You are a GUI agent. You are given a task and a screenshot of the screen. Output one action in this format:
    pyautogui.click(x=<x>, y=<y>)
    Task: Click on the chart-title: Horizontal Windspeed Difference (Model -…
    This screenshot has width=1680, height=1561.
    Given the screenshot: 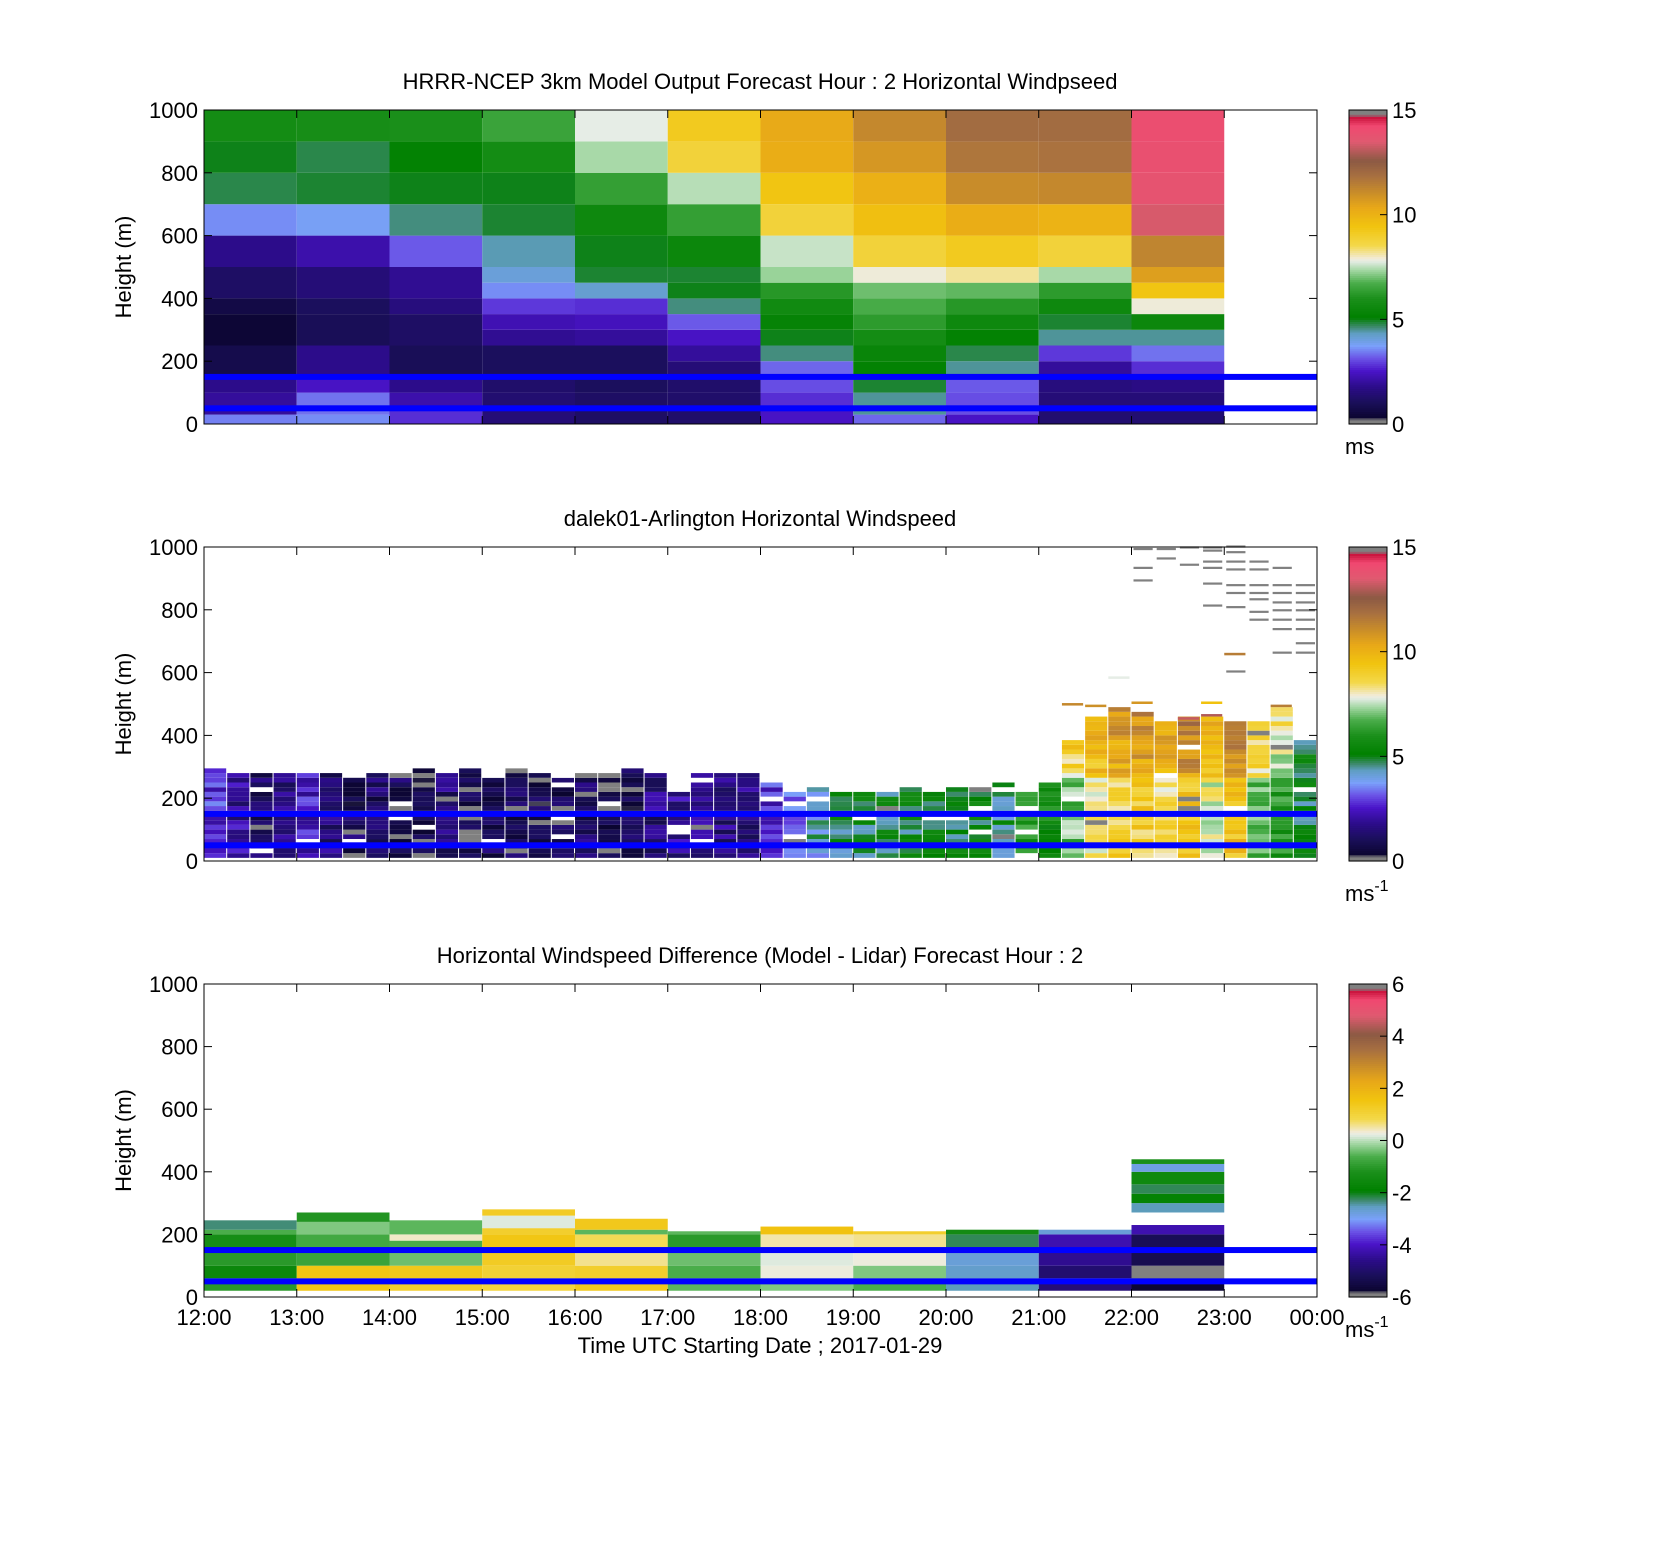 What is the action you would take?
    pyautogui.click(x=760, y=955)
    